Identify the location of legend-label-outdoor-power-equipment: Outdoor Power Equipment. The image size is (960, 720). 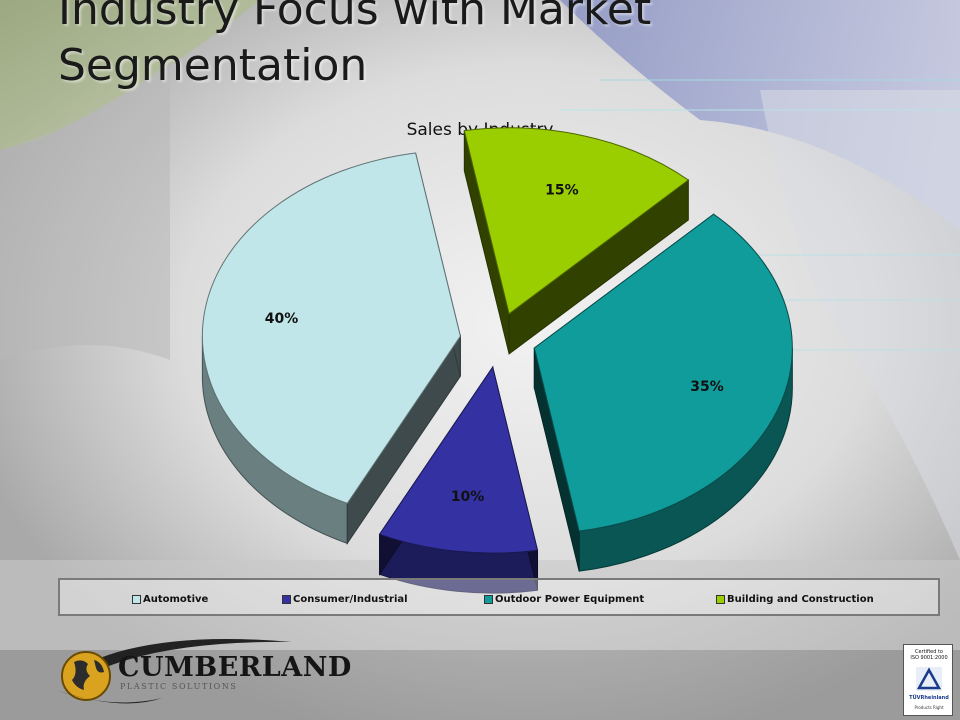
(570, 599).